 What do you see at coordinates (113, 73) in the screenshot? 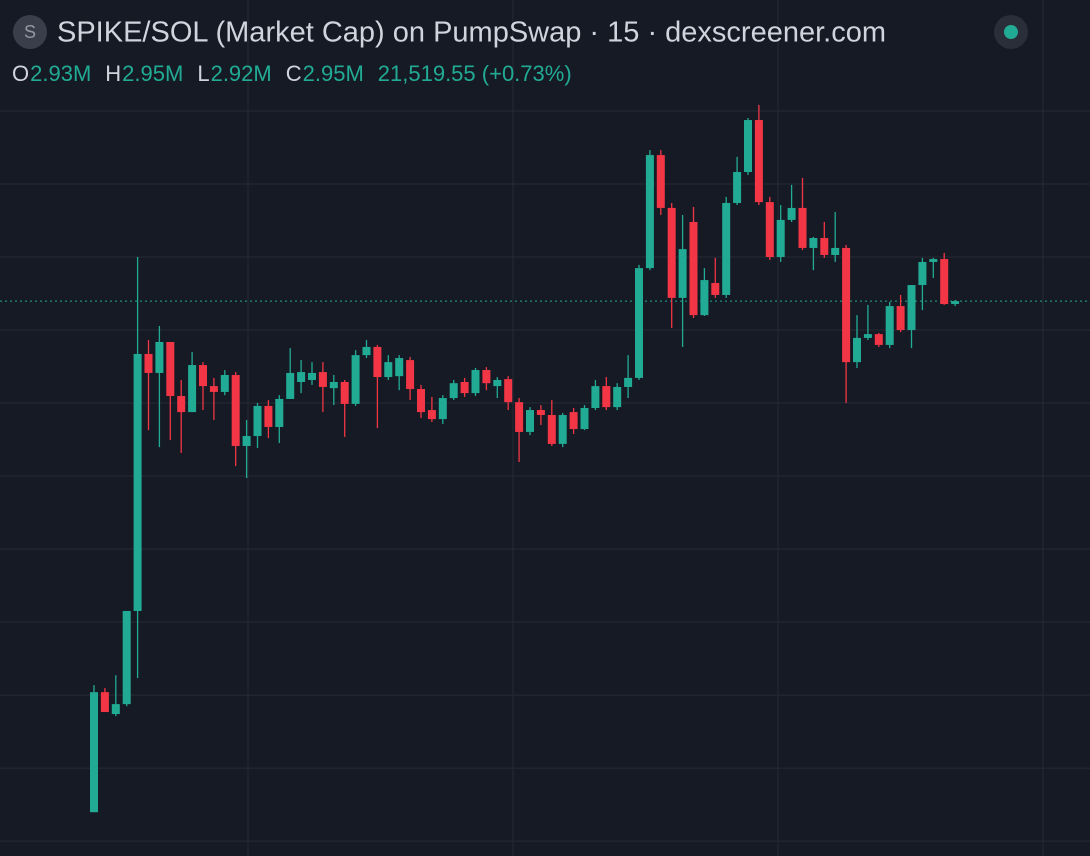
I see `h-label: H` at bounding box center [113, 73].